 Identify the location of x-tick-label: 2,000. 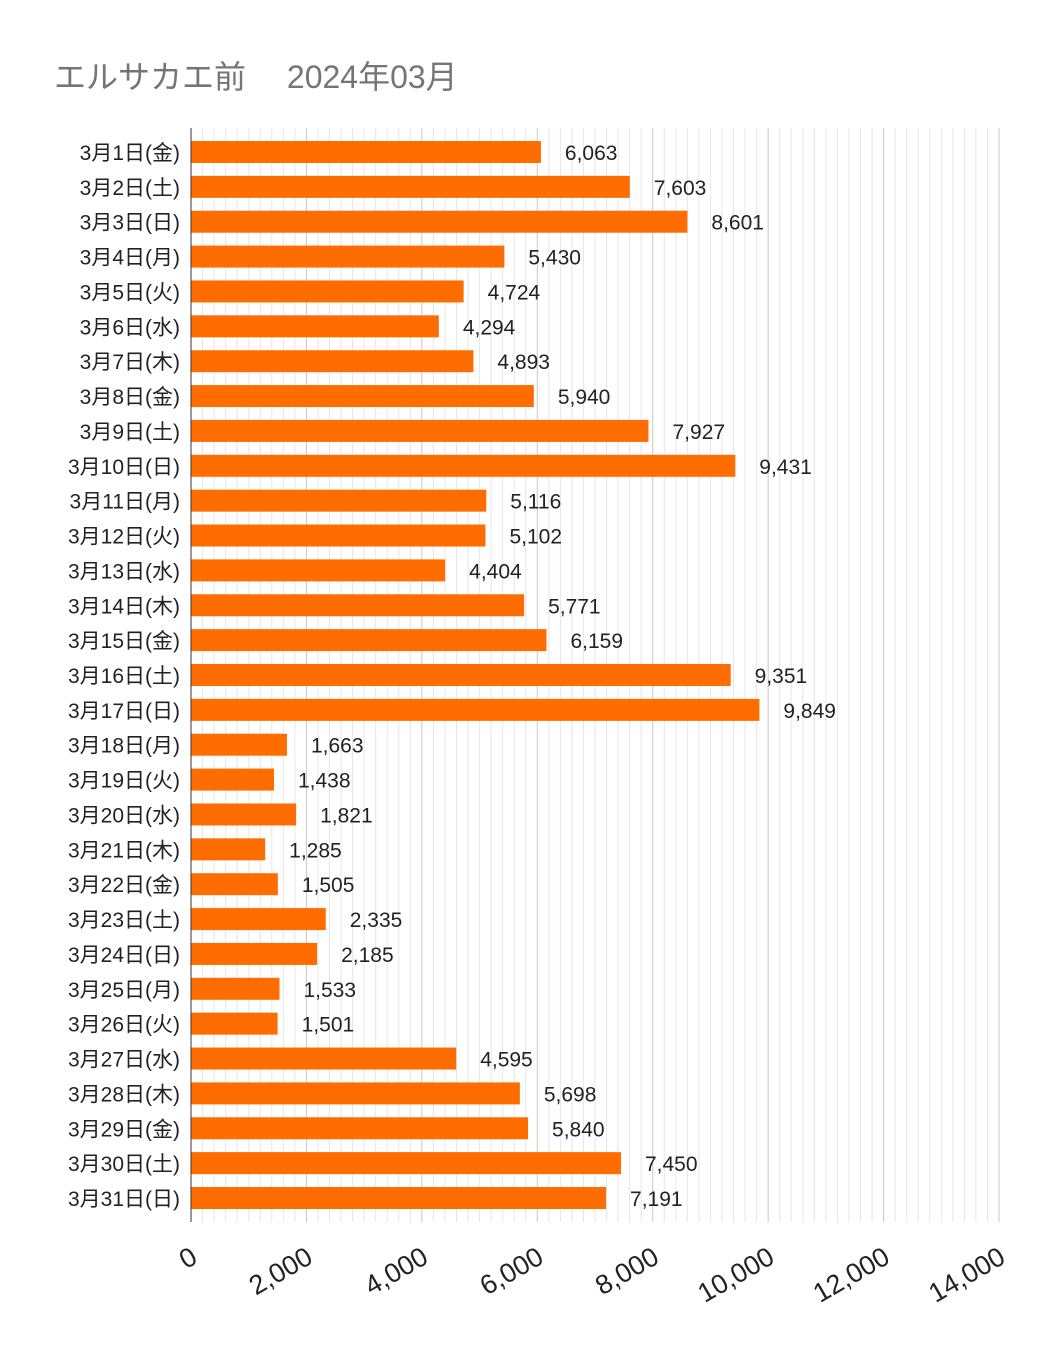
(281, 1271).